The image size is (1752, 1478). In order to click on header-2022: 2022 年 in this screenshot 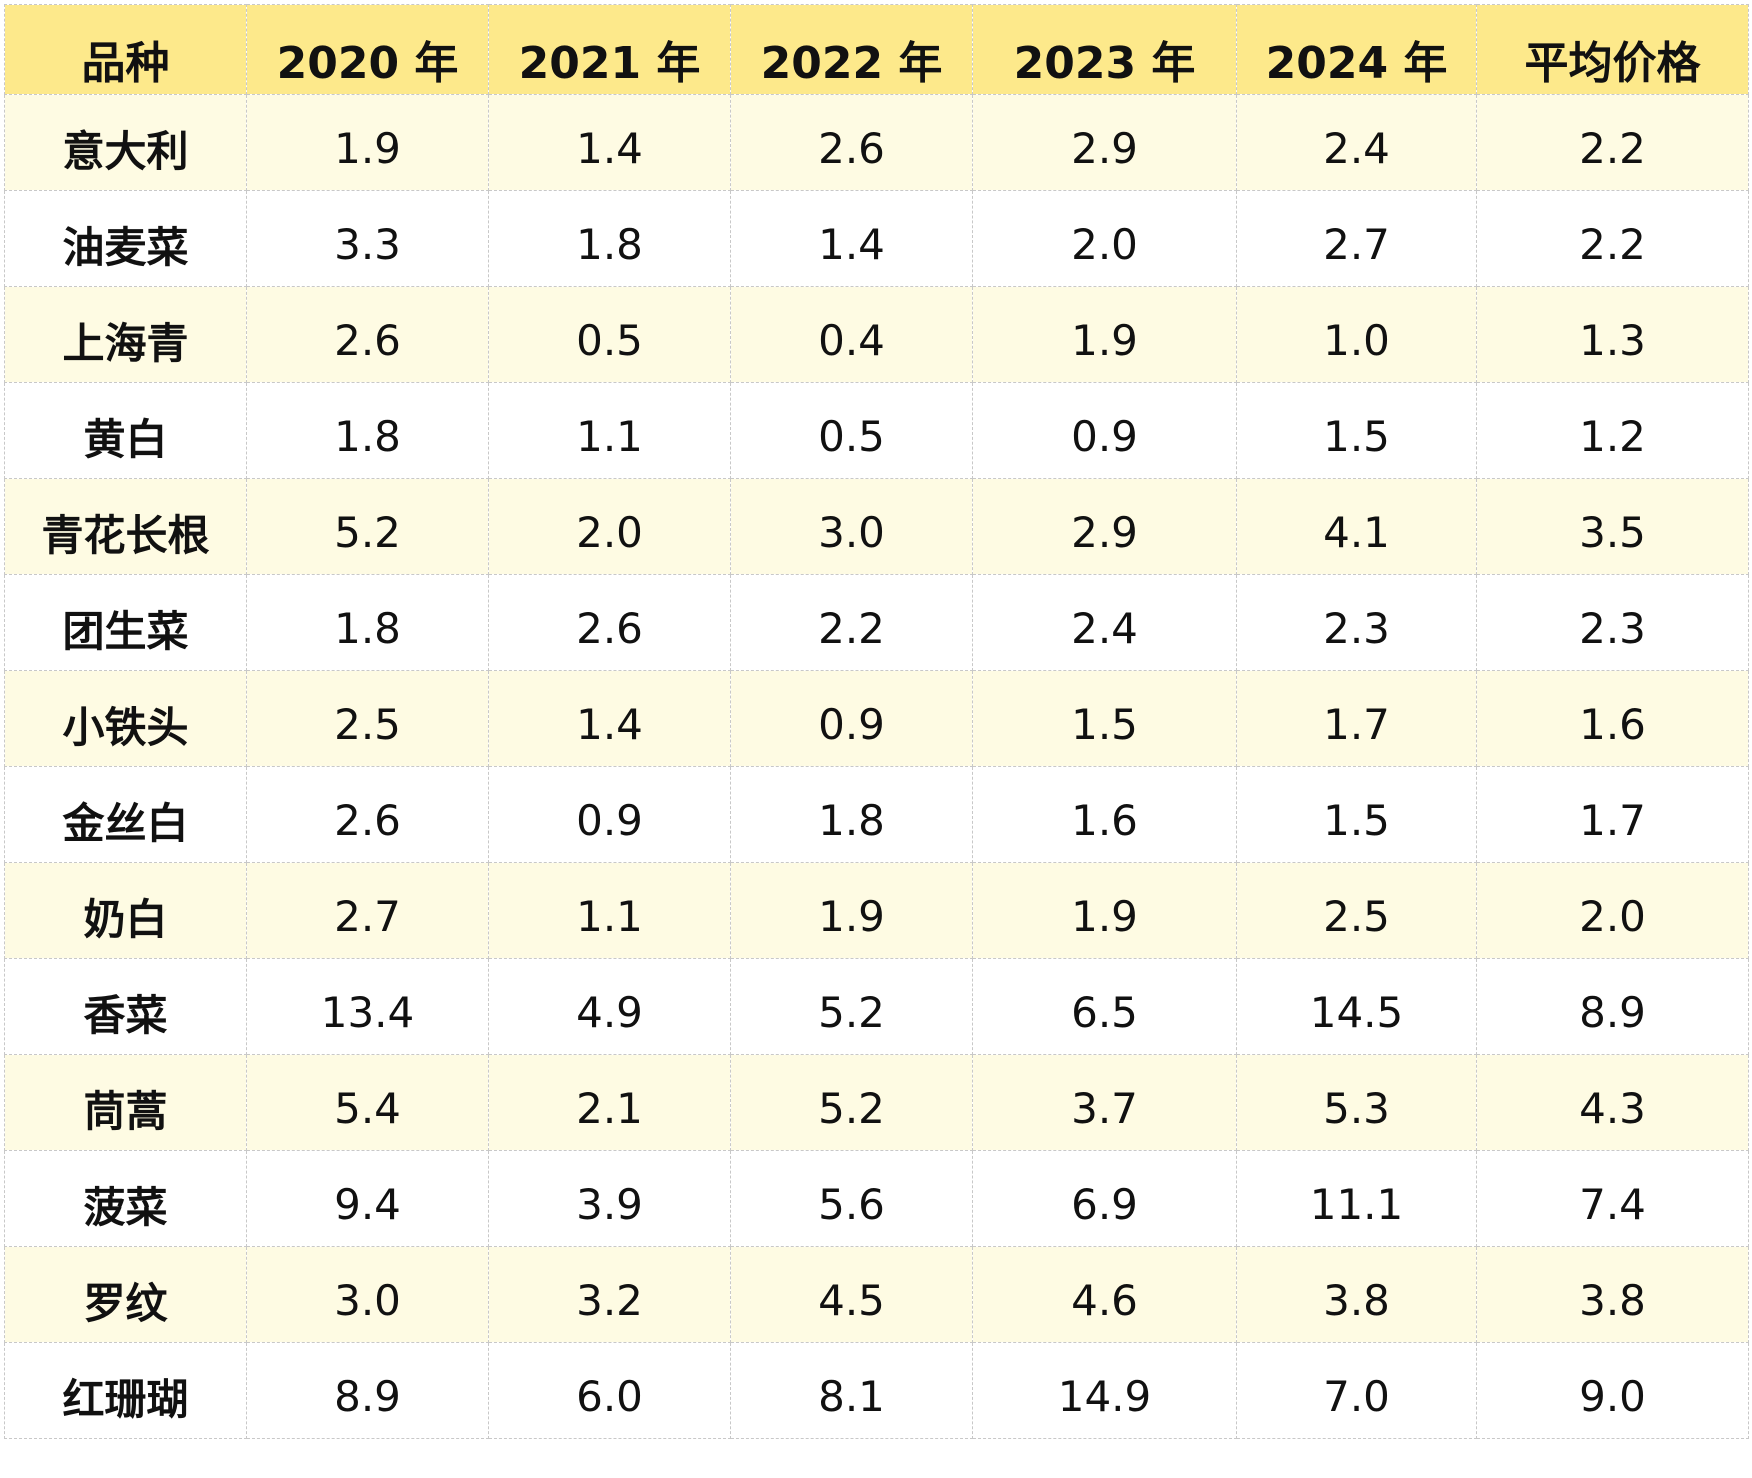, I will do `click(851, 49)`.